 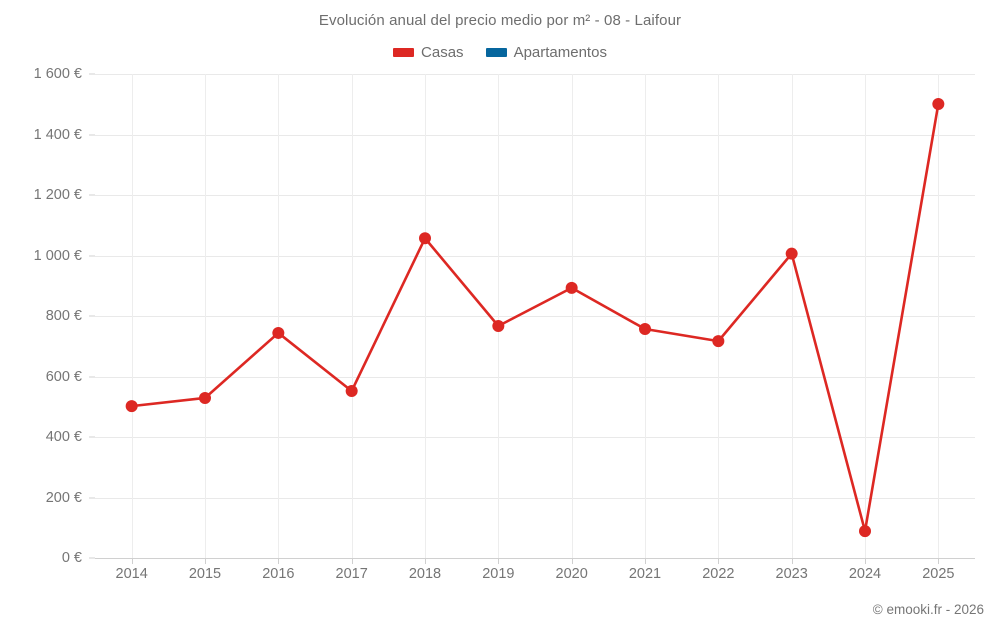 I want to click on footer-credit: © emooki.fr - 2026, so click(x=928, y=609).